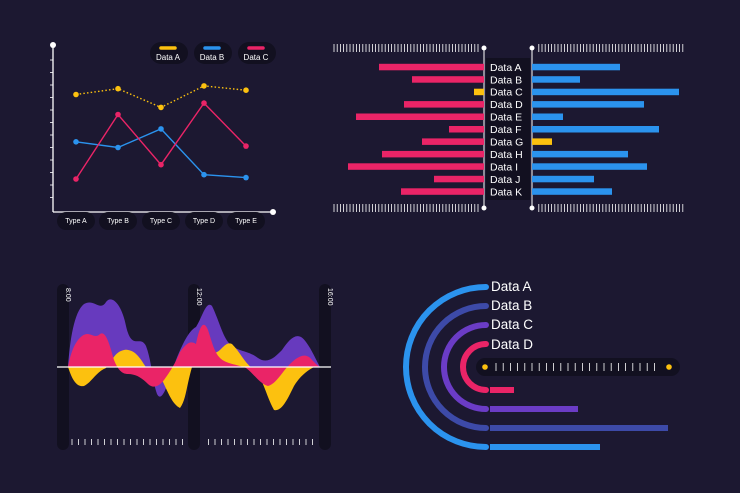 The width and height of the screenshot is (740, 493). I want to click on radial-arc-panel: Data A Data B Data C Data D, so click(541, 364).